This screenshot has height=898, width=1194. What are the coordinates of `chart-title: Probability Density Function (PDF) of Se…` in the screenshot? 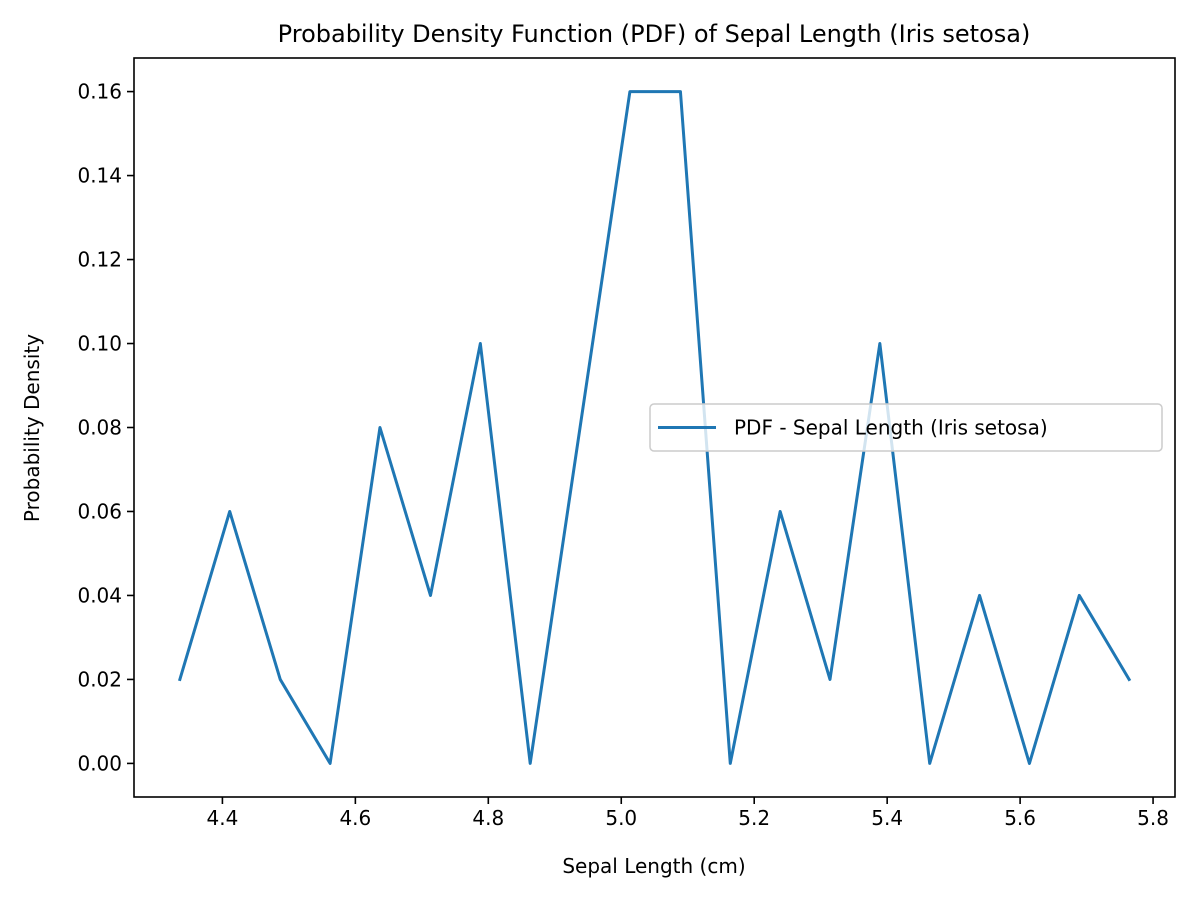 It's located at (654, 34).